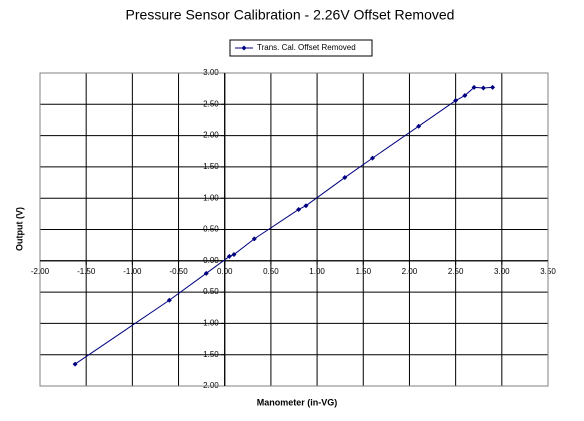 The width and height of the screenshot is (584, 421). What do you see at coordinates (297, 402) in the screenshot?
I see `x-axis-title: Manometer (in-VG)` at bounding box center [297, 402].